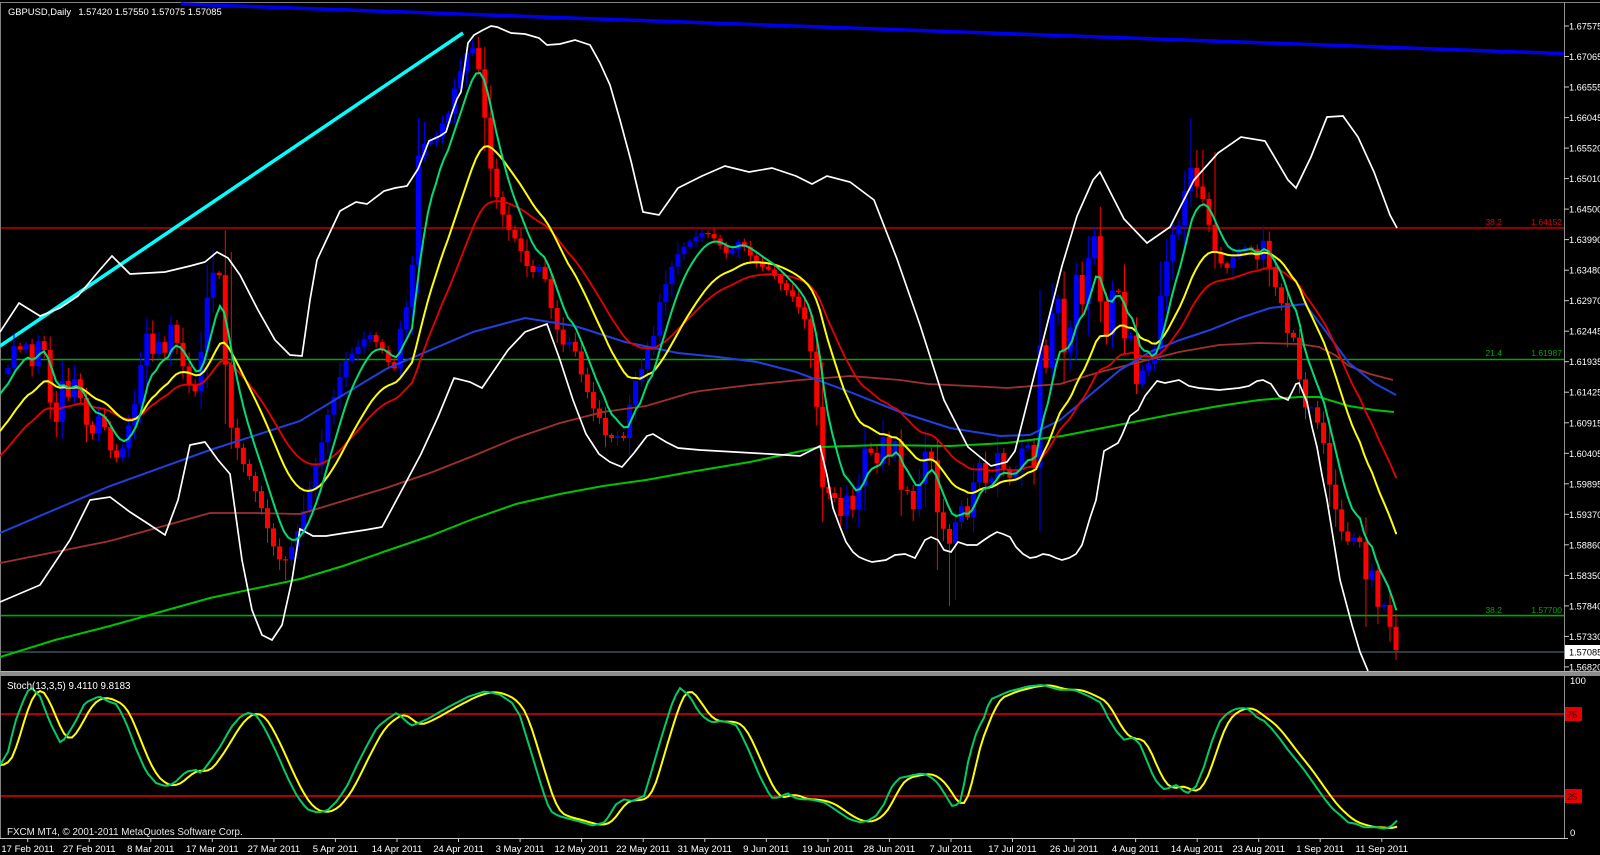  What do you see at coordinates (1493, 353) in the screenshot?
I see `svg-text: 21.4` at bounding box center [1493, 353].